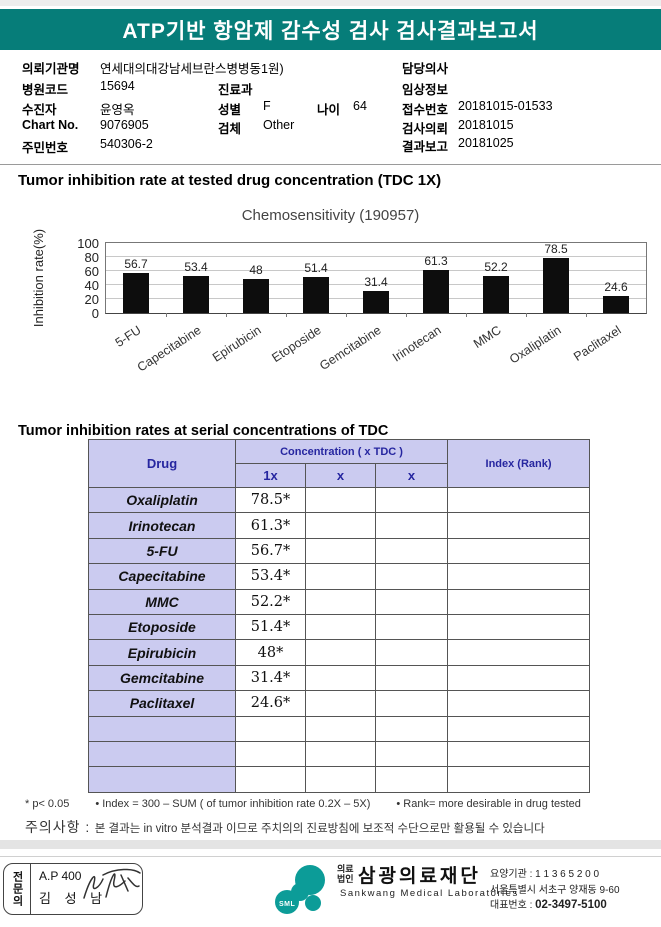 The width and height of the screenshot is (661, 927). I want to click on table-row: Etoposide 51.4*, so click(339, 627).